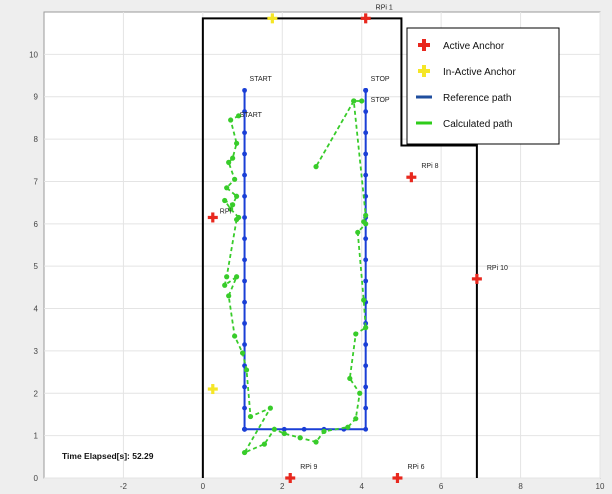  Describe the element at coordinates (36, 181) in the screenshot. I see `y-tick-label: 7` at that location.